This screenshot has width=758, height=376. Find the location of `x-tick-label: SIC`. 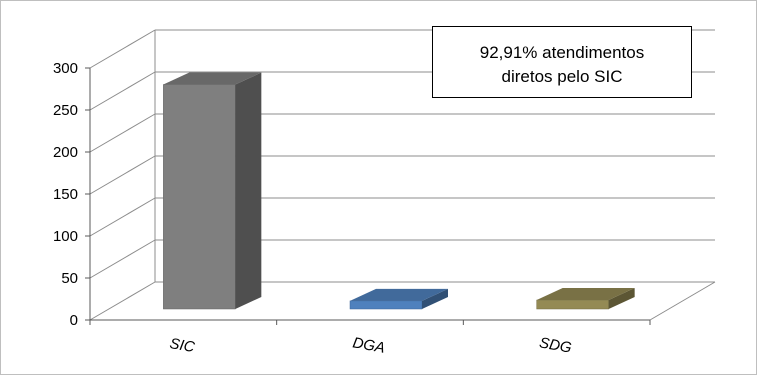

x-tick-label: SIC is located at coordinates (182, 345).